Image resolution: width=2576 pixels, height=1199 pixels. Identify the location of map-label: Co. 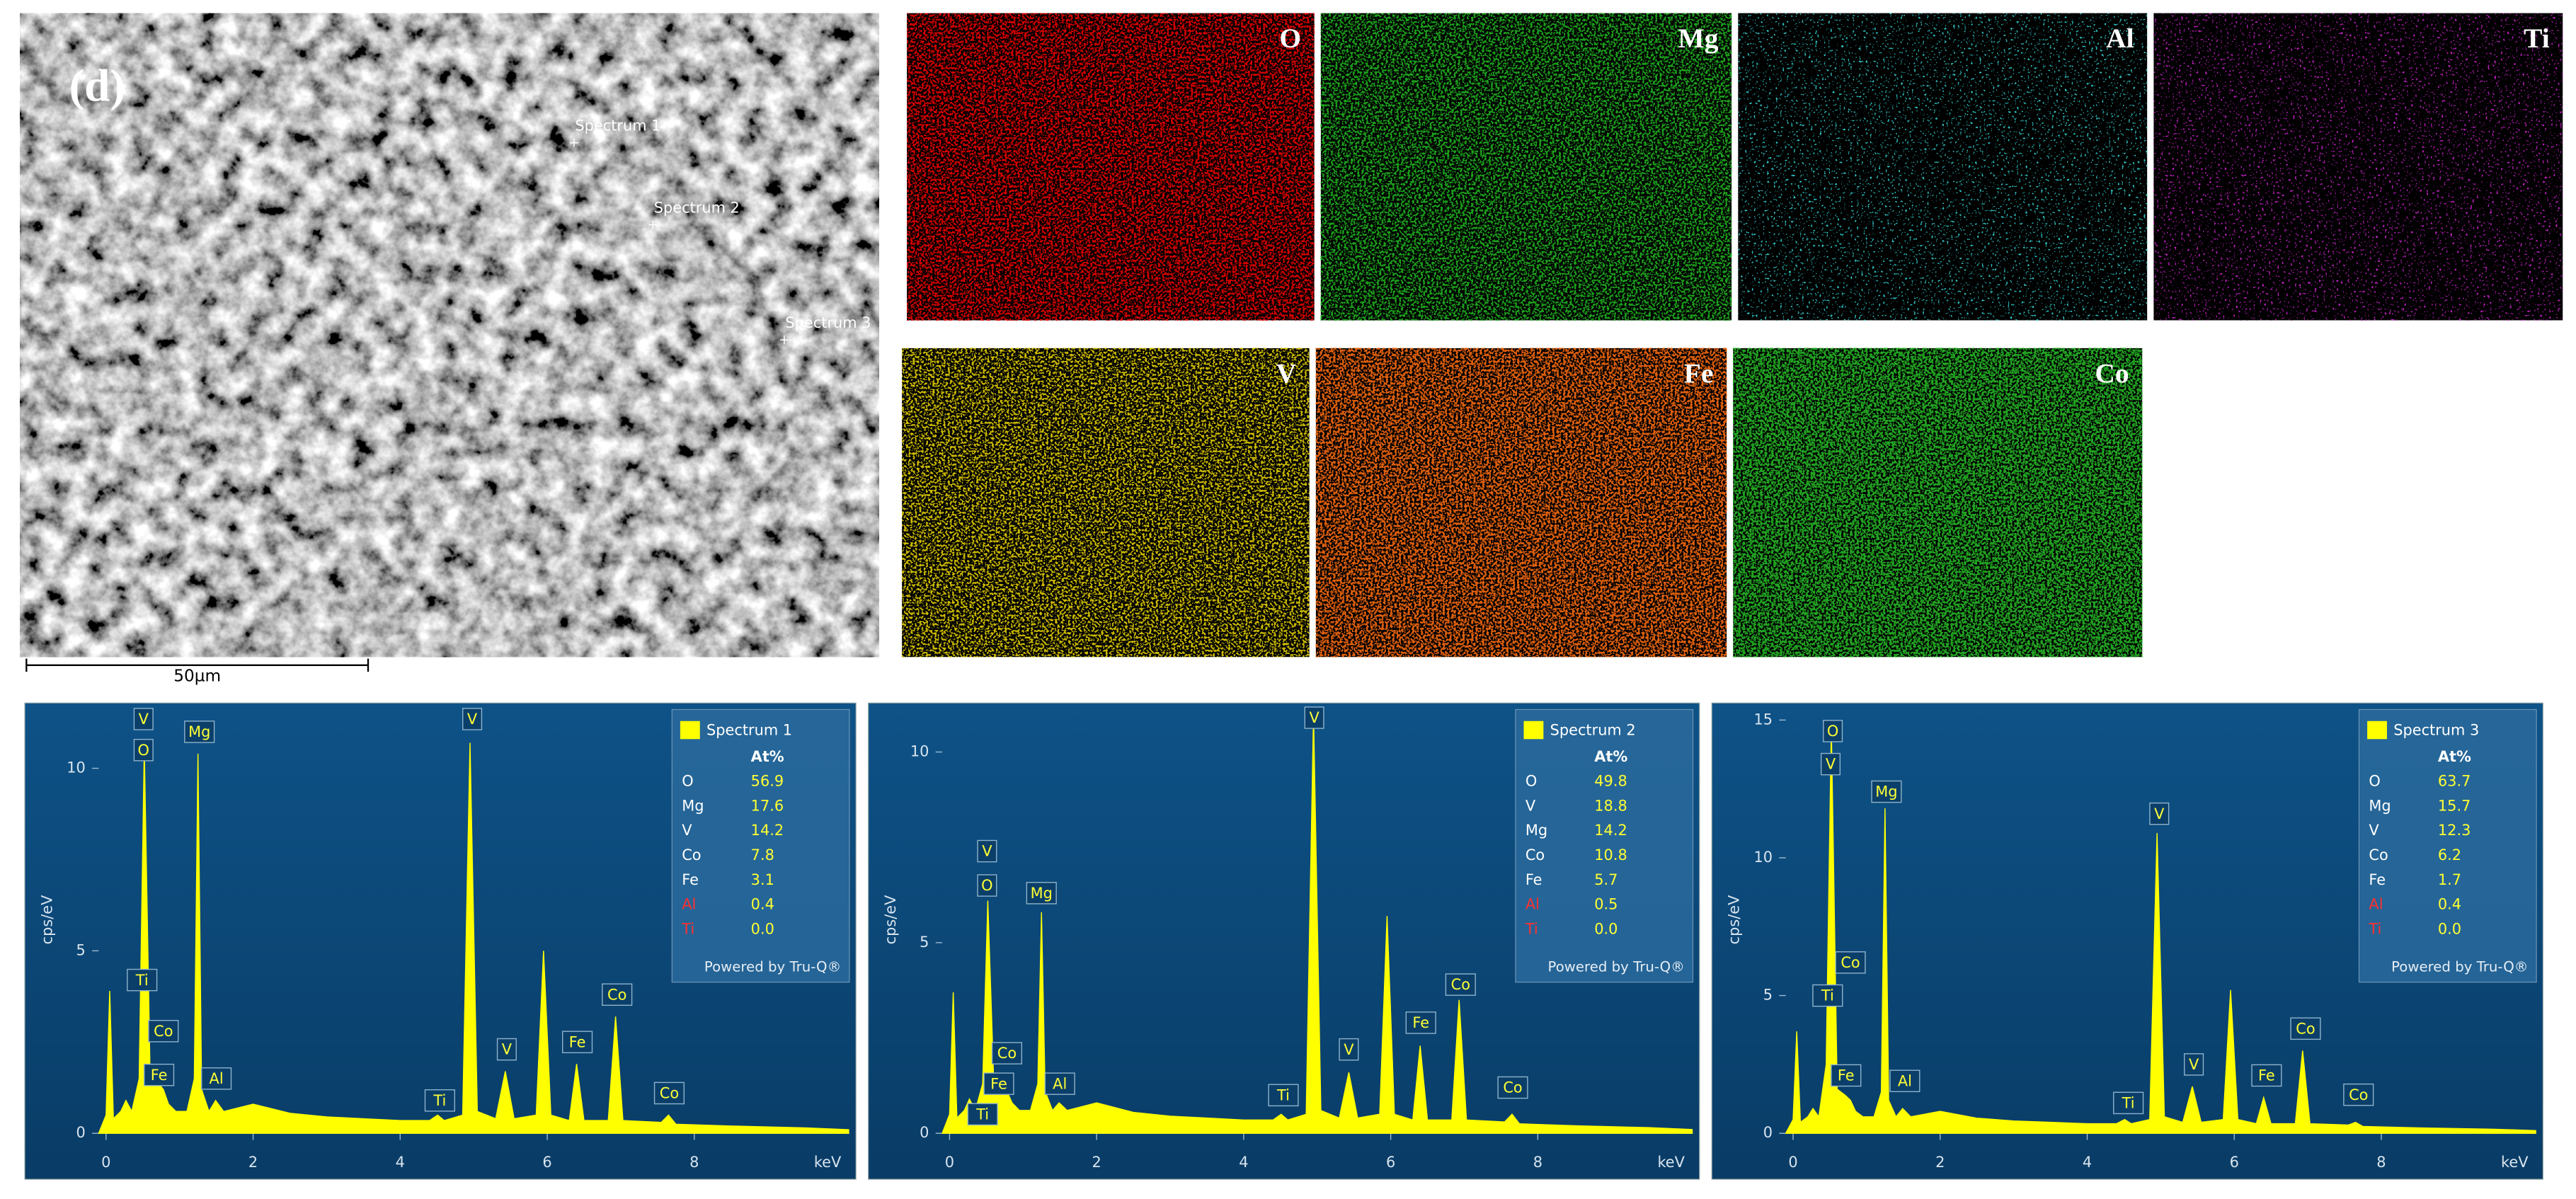
(2112, 373).